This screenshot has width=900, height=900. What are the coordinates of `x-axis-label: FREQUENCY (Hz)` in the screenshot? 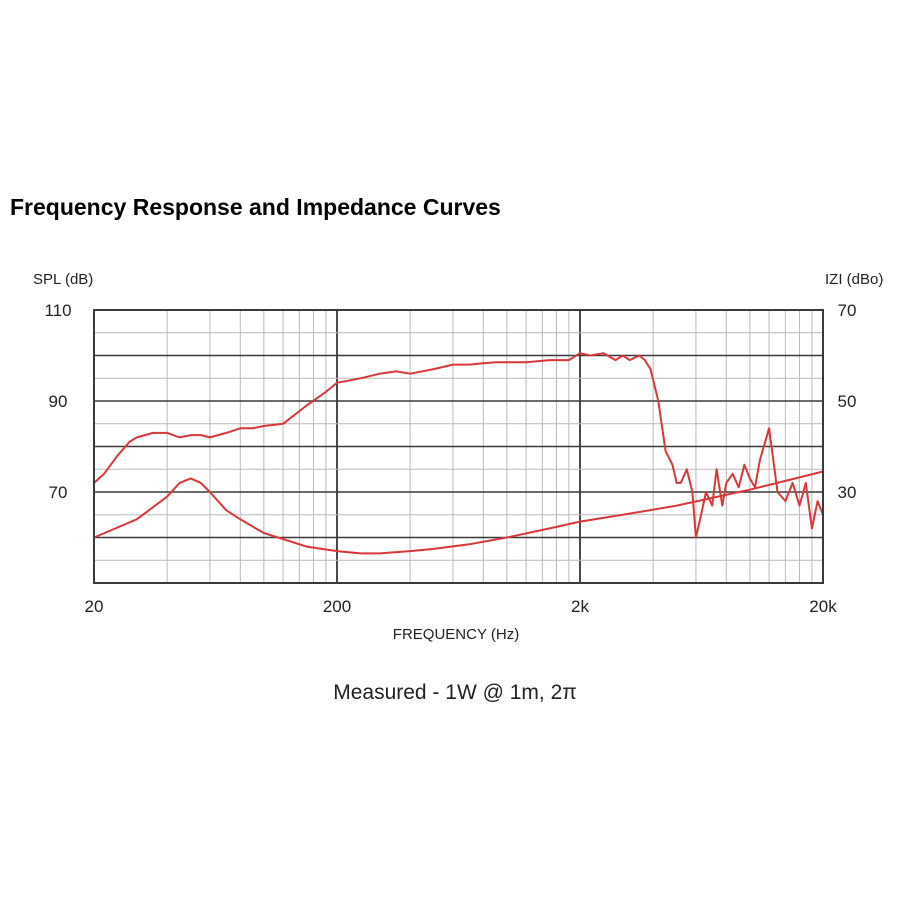 It's located at (456, 634).